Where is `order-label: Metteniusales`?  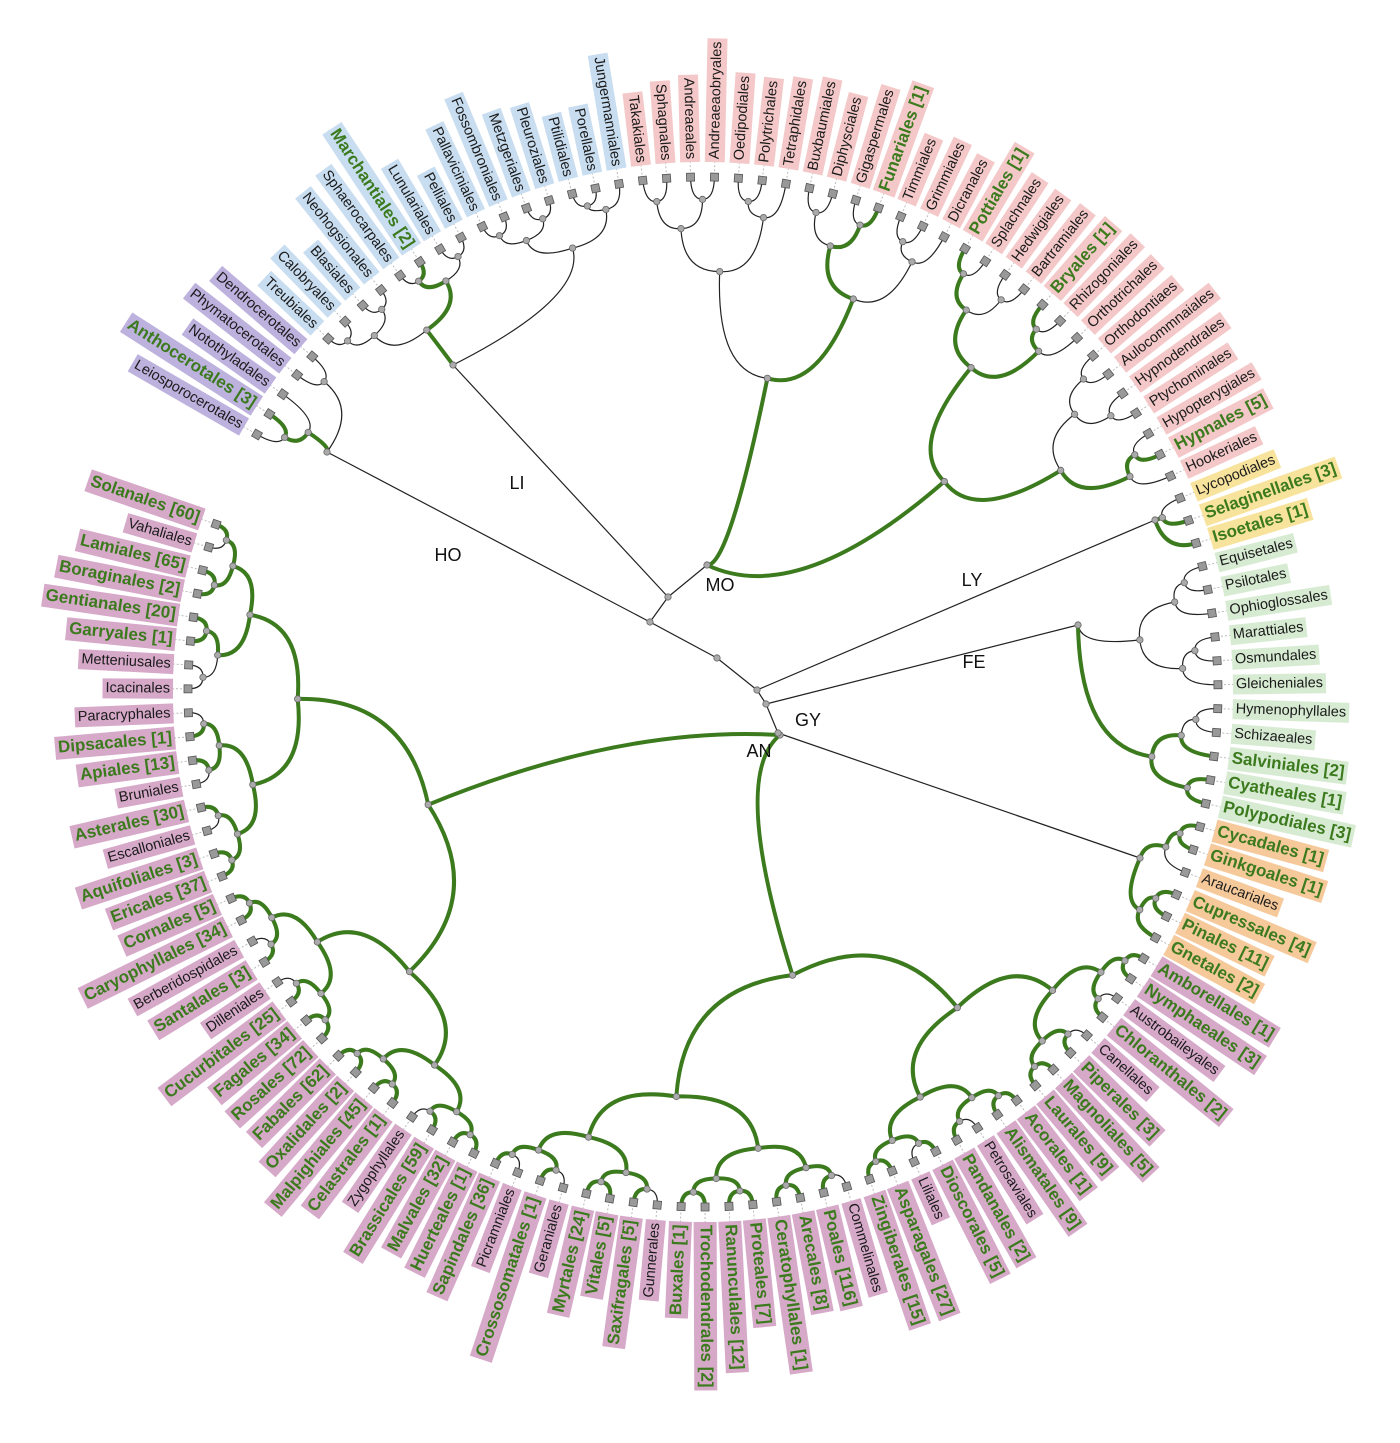
order-label: Metteniusales is located at coordinates (126, 661).